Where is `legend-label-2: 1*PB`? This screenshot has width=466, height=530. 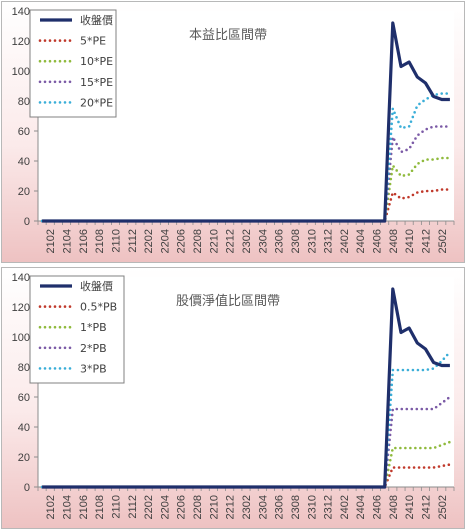 legend-label-2: 1*PB is located at coordinates (93, 327).